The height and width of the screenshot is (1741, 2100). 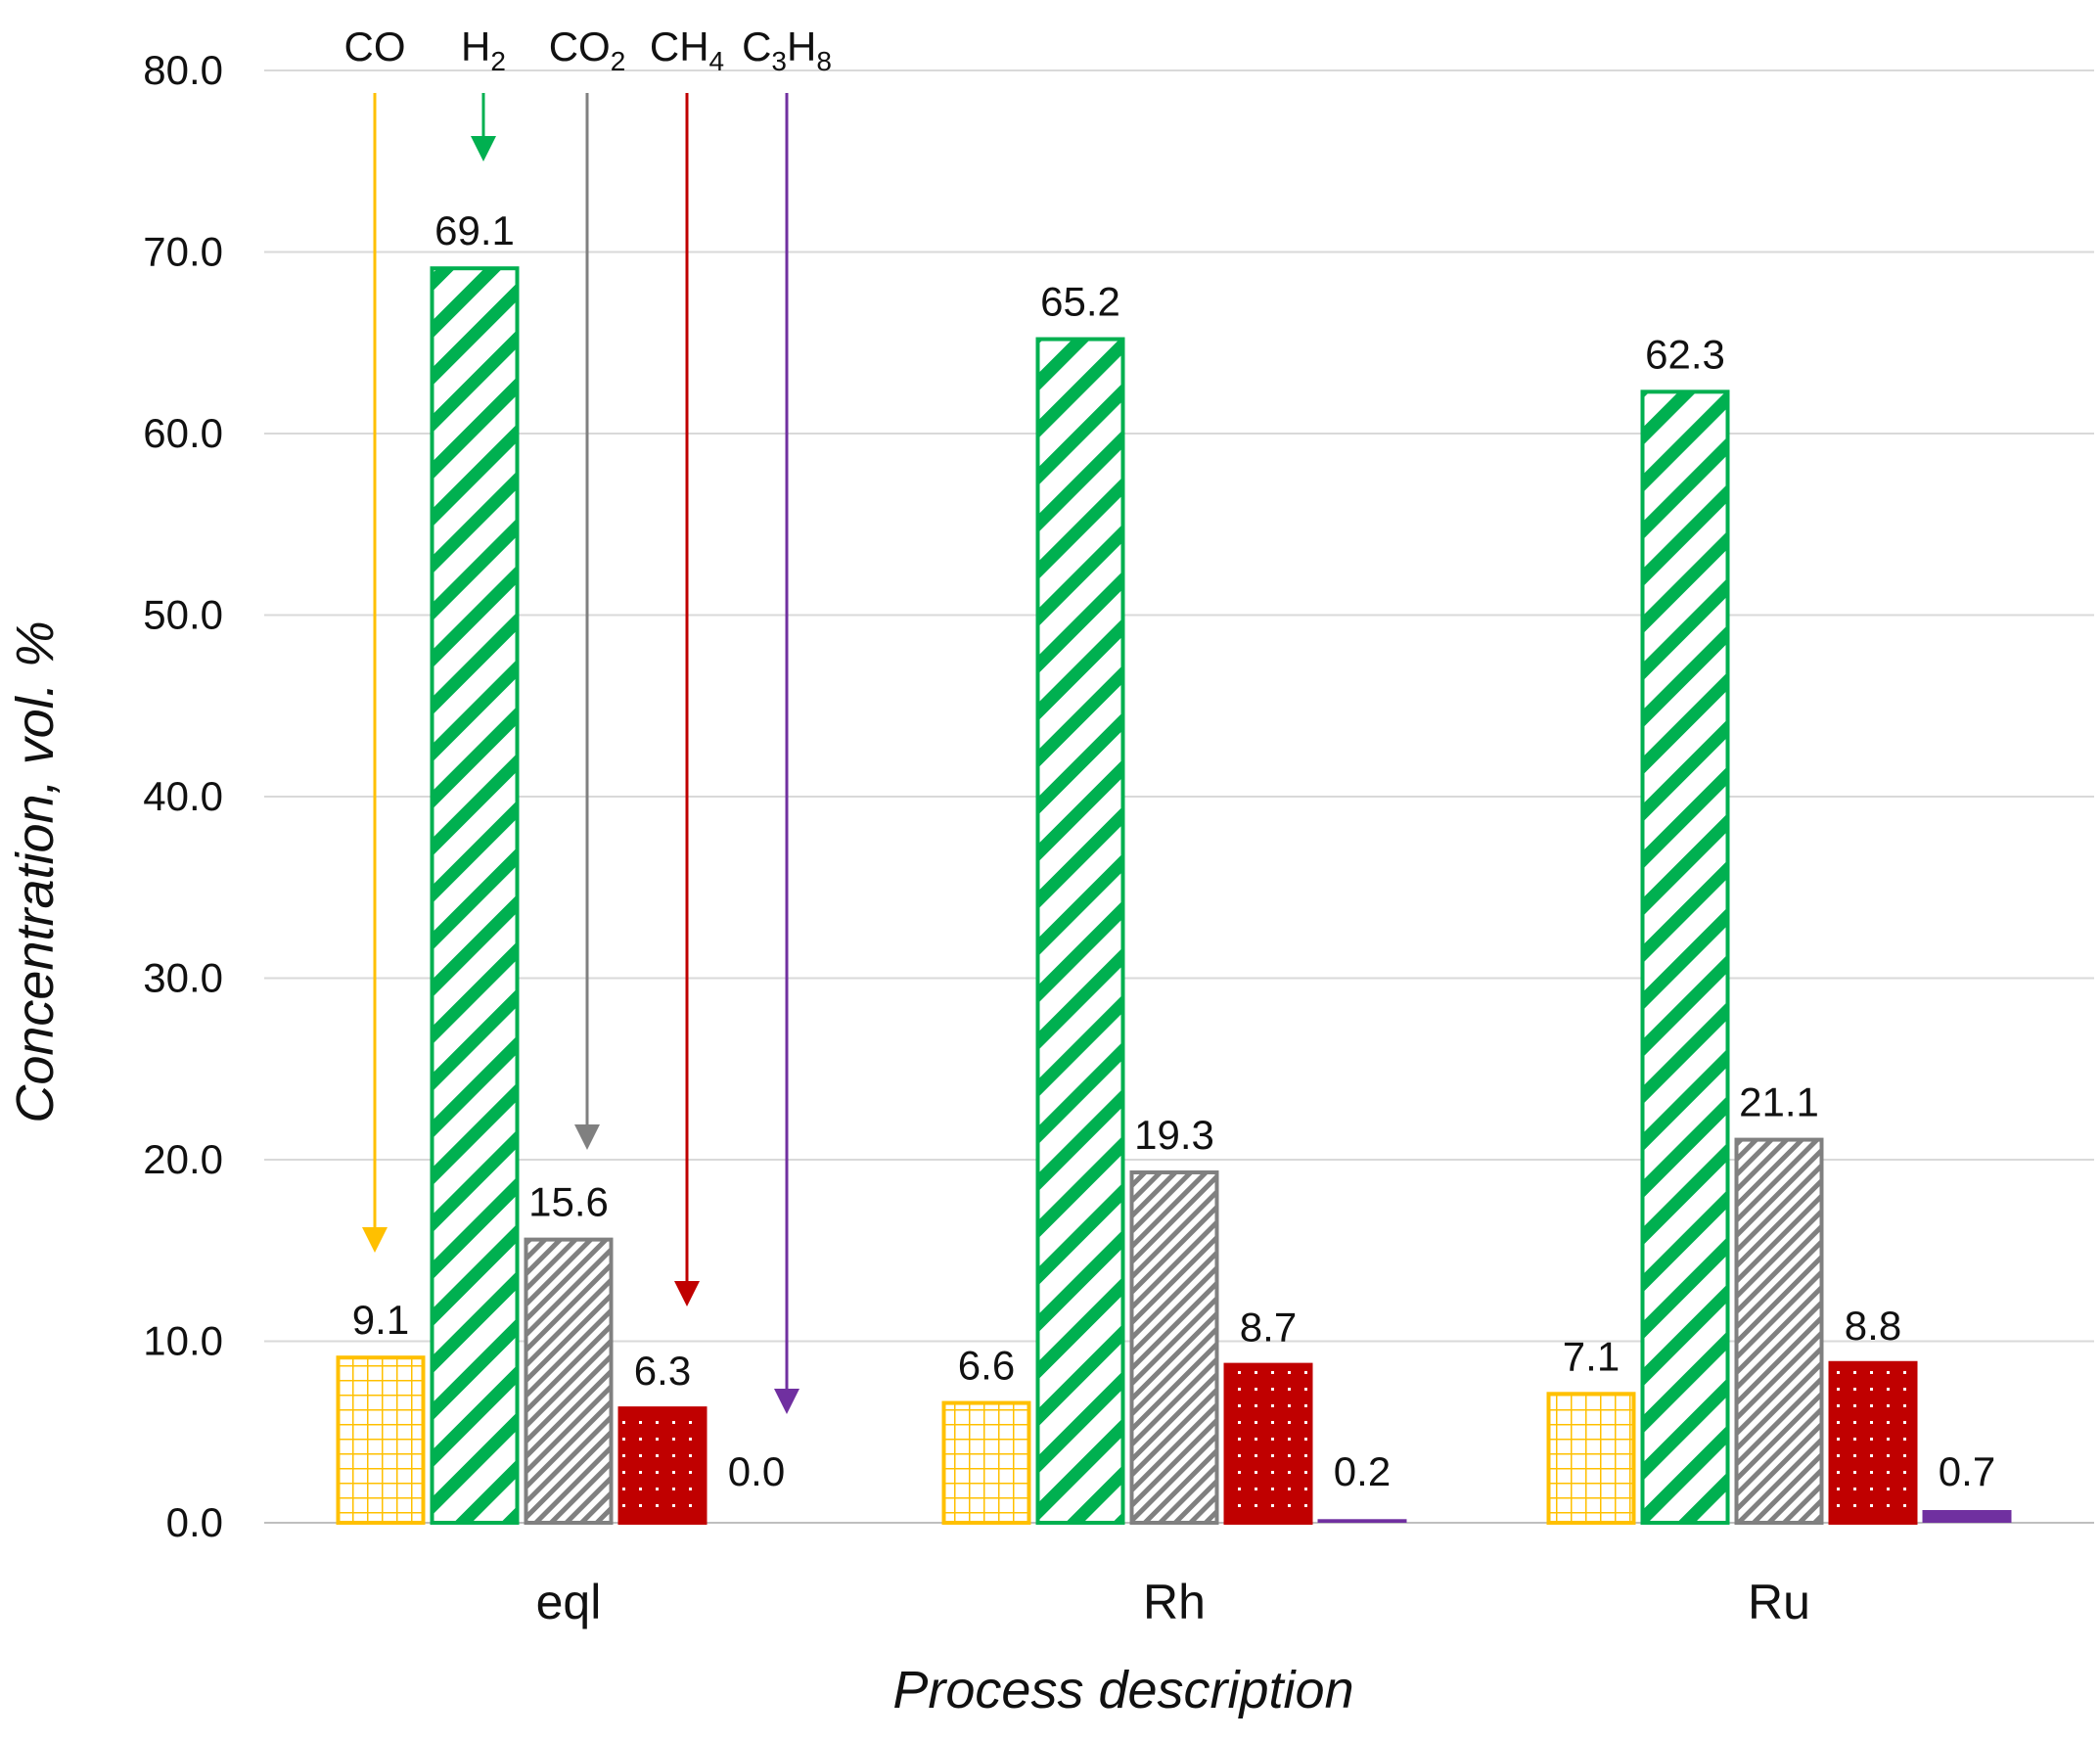 I want to click on data-label-CO-Rh: 6.6, so click(x=986, y=1366).